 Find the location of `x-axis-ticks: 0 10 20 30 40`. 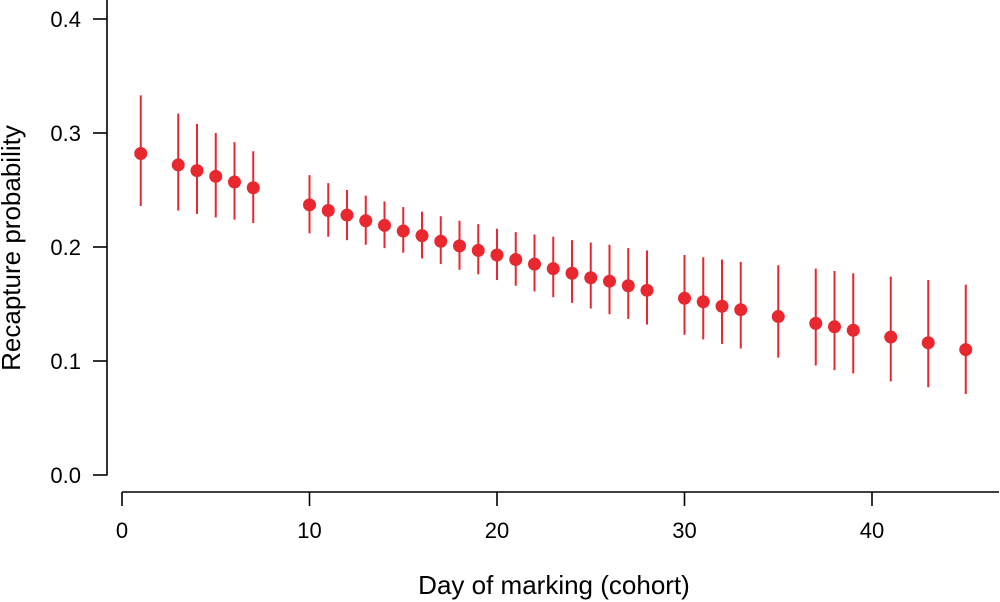

x-axis-ticks: 0 10 20 30 40 is located at coordinates (500, 517).